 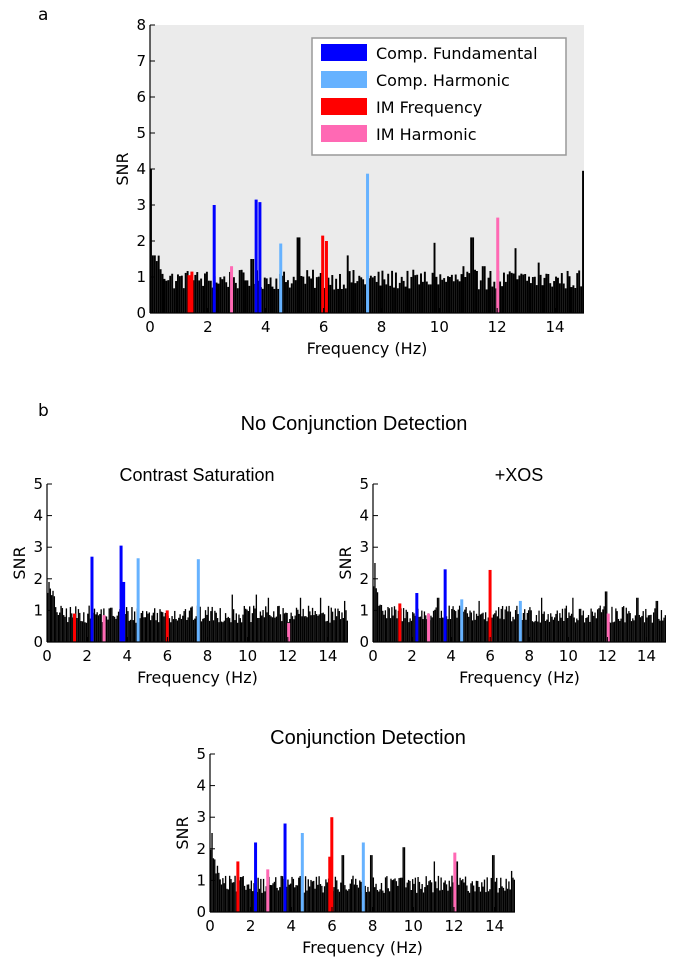 I want to click on signal-bar-comp-harmonic, so click(x=363, y=877).